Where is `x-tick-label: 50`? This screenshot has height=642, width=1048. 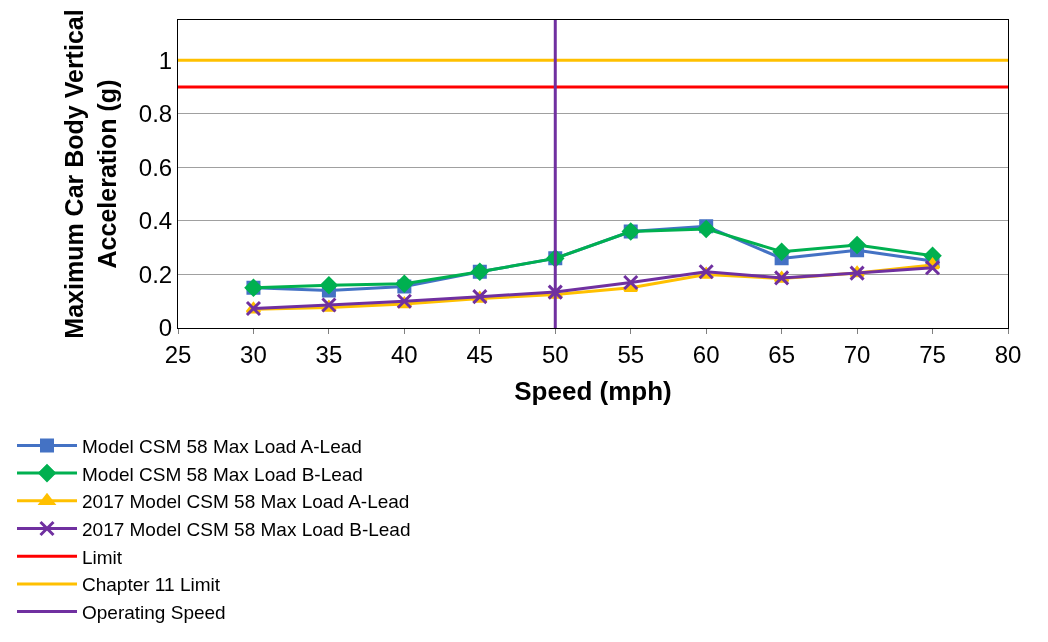
x-tick-label: 50 is located at coordinates (555, 354).